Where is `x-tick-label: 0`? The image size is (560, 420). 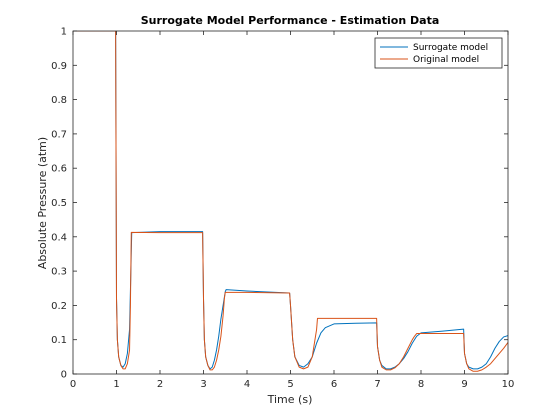
x-tick-label: 0 is located at coordinates (73, 384).